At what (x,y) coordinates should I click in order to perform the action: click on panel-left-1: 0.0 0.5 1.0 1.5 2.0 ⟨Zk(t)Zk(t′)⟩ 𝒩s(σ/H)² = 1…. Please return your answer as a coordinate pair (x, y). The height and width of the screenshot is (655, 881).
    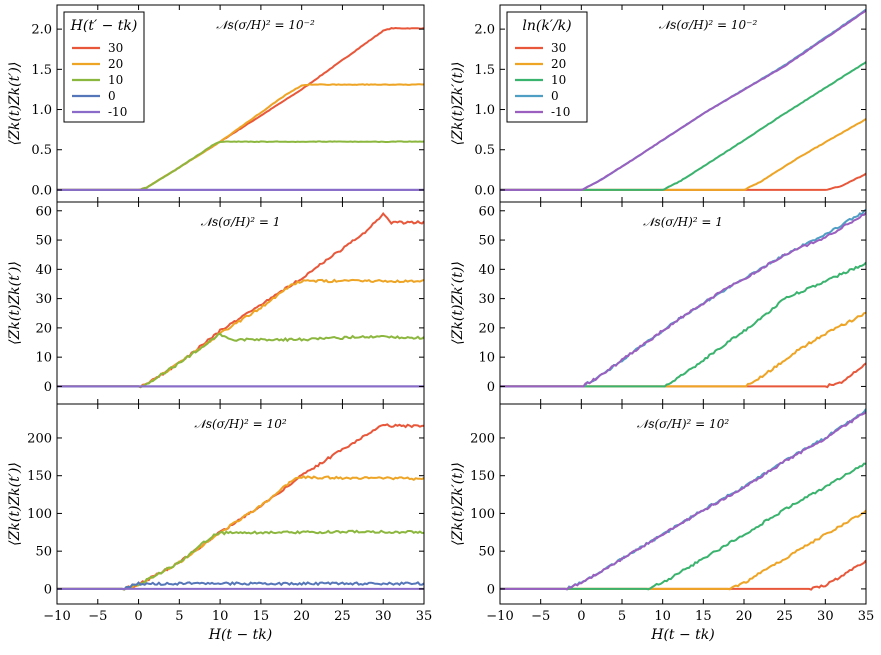
    Looking at the image, I should click on (216, 103).